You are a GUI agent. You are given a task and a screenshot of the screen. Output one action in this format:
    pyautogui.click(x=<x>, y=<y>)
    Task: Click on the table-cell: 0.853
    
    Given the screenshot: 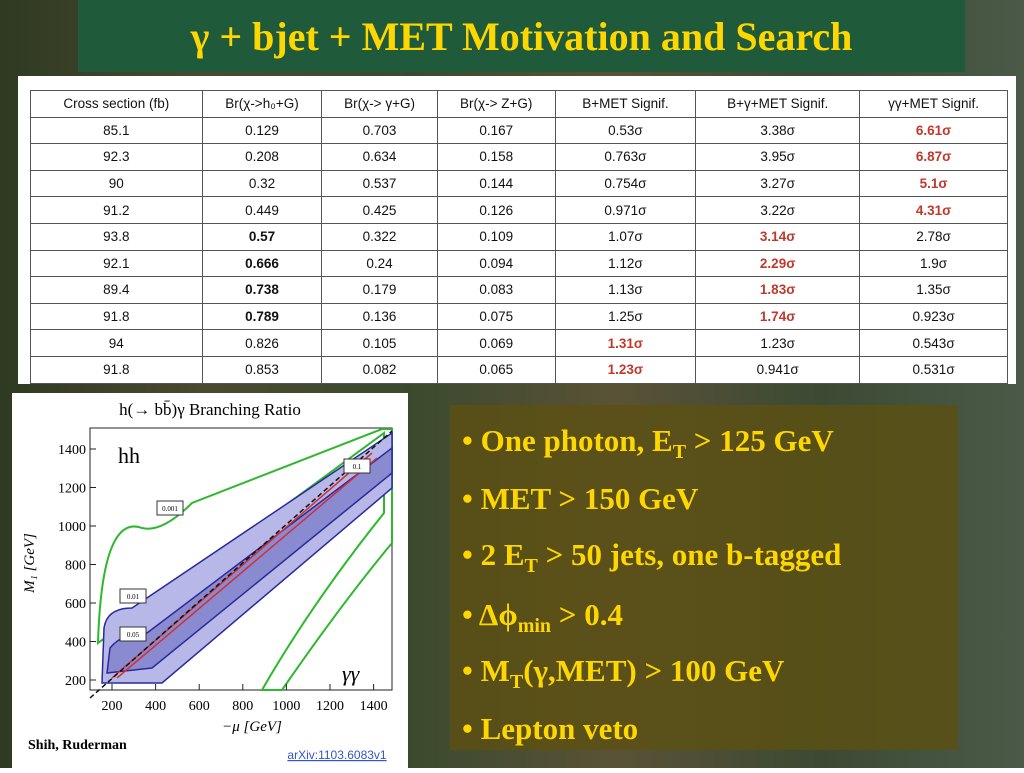 What is the action you would take?
    pyautogui.click(x=262, y=369)
    